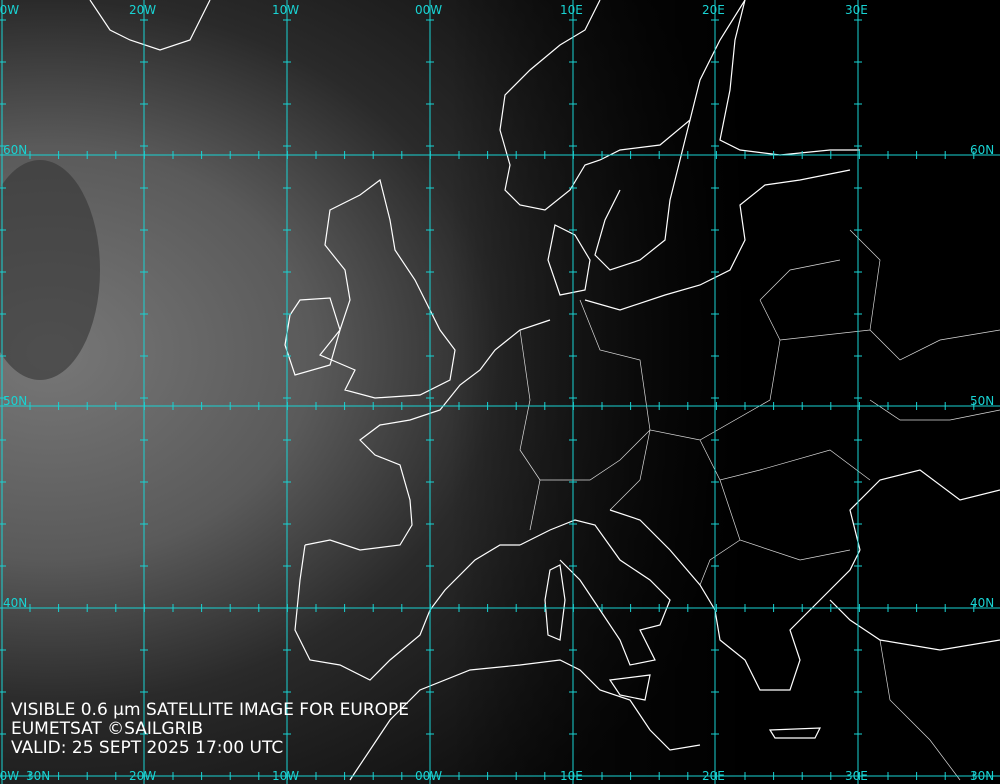  Describe the element at coordinates (571, 776) in the screenshot. I see `lon-label-bottom-10e: 10E` at that location.